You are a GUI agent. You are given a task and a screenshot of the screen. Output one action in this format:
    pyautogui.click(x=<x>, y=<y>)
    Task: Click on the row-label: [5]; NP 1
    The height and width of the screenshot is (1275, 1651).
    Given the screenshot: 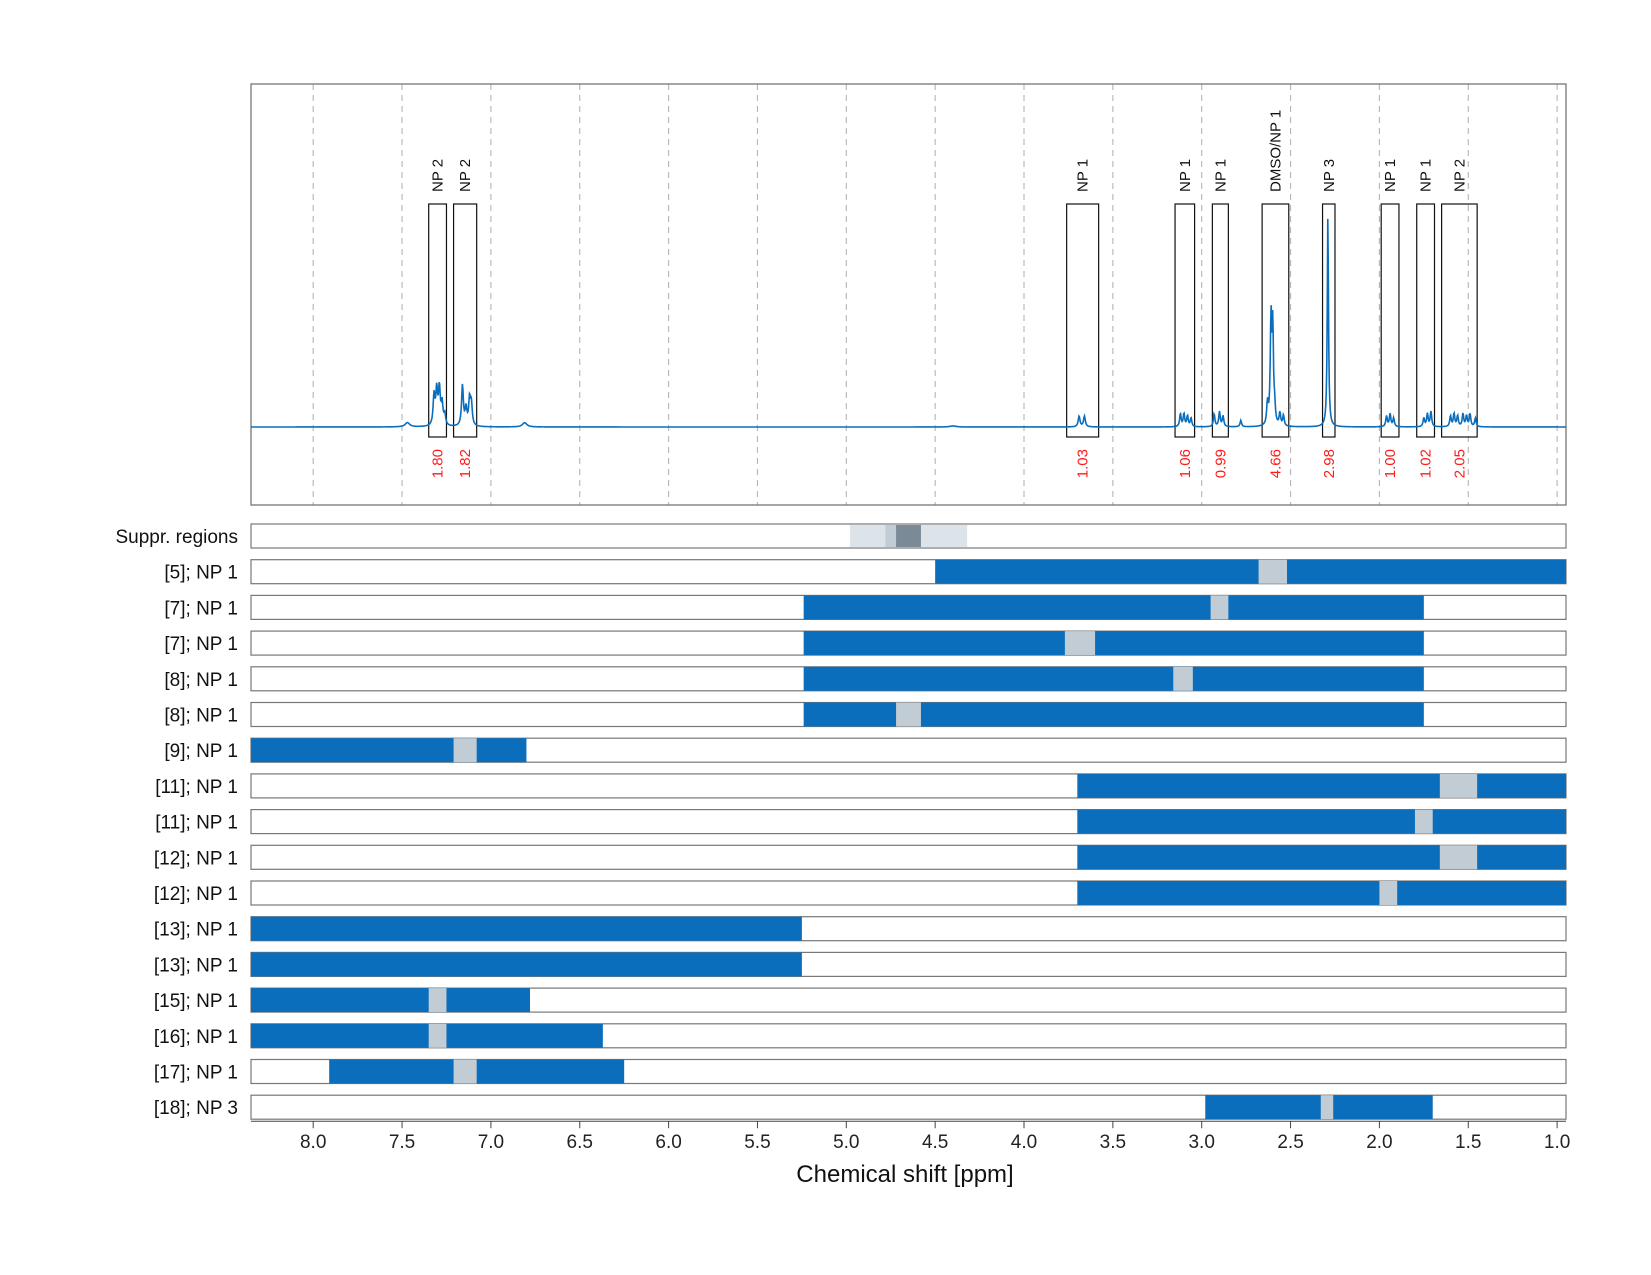 What is the action you would take?
    pyautogui.click(x=201, y=573)
    